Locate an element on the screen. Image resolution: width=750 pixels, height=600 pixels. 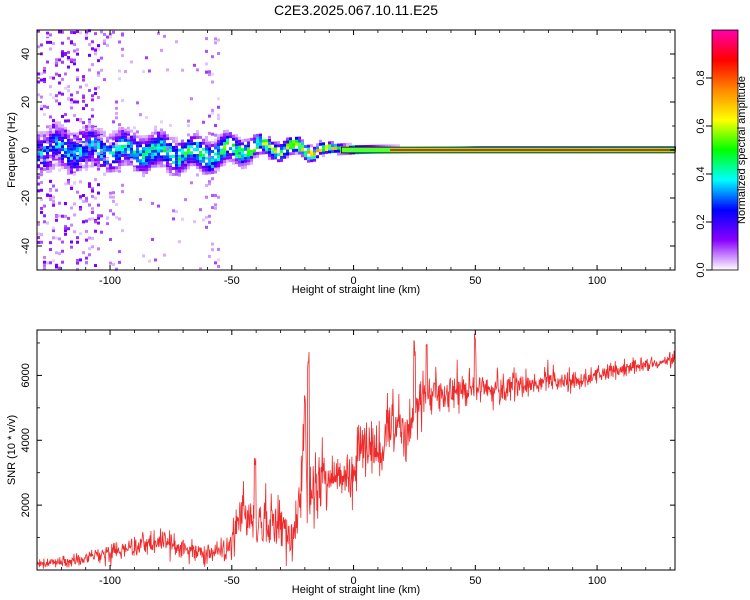
y-tick-label: 4000 is located at coordinates (26, 440).